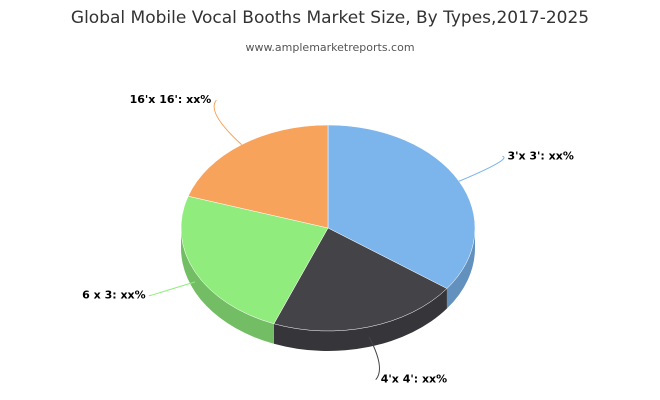 This screenshot has width=660, height=400. I want to click on chart-subtitle: www.amplemarketreports.com, so click(329, 47).